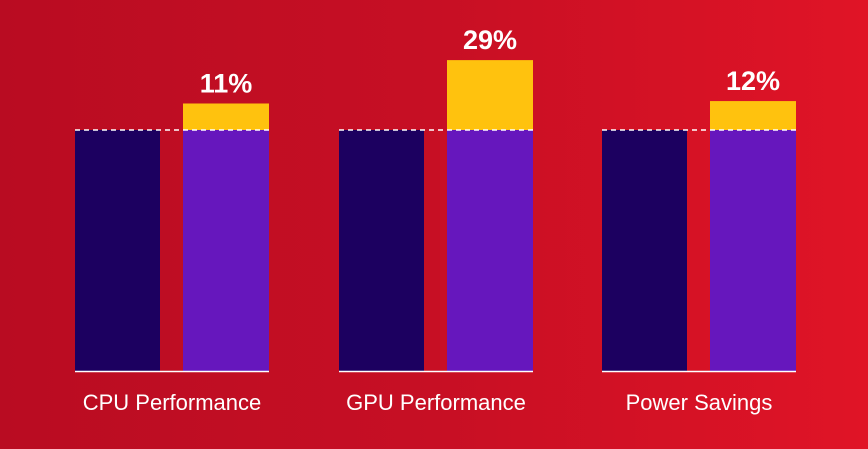  What do you see at coordinates (226, 83) in the screenshot?
I see `improvement-label: 11%` at bounding box center [226, 83].